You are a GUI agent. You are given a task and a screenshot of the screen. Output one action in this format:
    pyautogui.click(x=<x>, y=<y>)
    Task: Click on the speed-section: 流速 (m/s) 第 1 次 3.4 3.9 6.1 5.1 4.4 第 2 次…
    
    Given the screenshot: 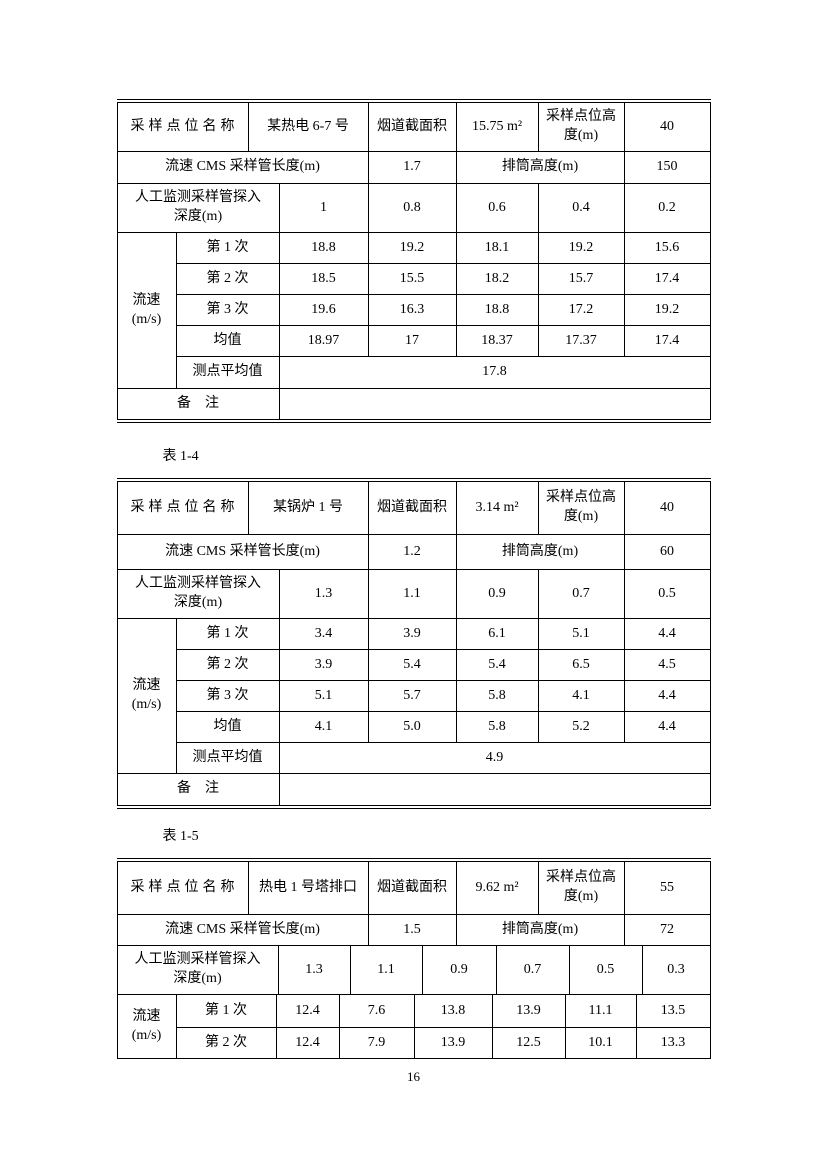 What is the action you would take?
    pyautogui.click(x=413, y=696)
    